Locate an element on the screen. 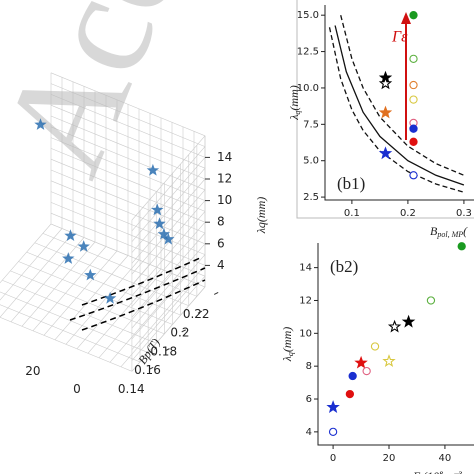 The width and height of the screenshot is (474, 474). x-tick-label: 40 is located at coordinates (445, 458).